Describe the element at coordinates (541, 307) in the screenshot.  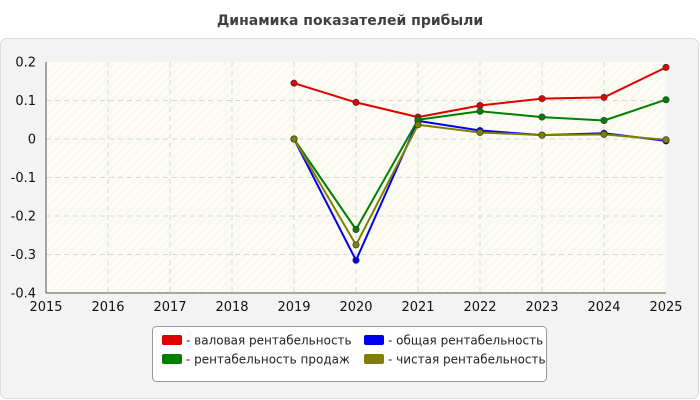
I see `x-tick-label: 2023` at that location.